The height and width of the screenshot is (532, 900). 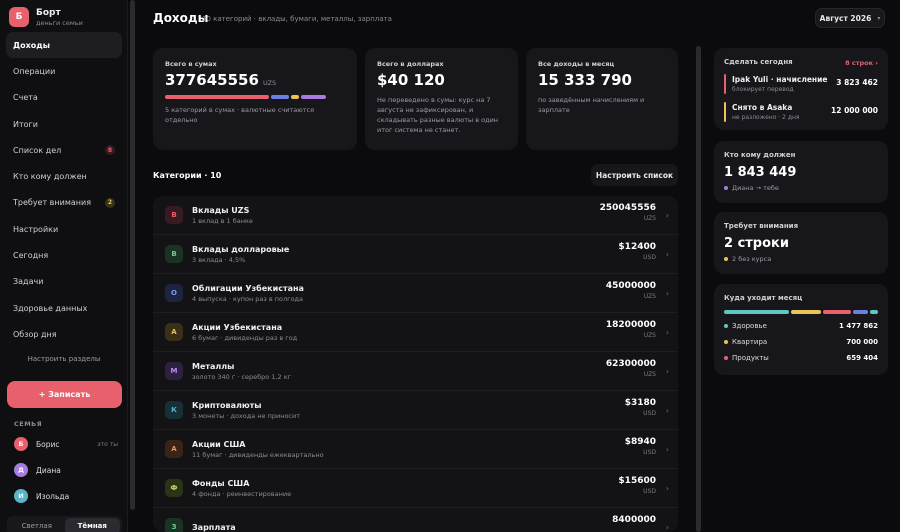 What do you see at coordinates (631, 290) in the screenshot?
I see `category-value: 45000000 UZS` at bounding box center [631, 290].